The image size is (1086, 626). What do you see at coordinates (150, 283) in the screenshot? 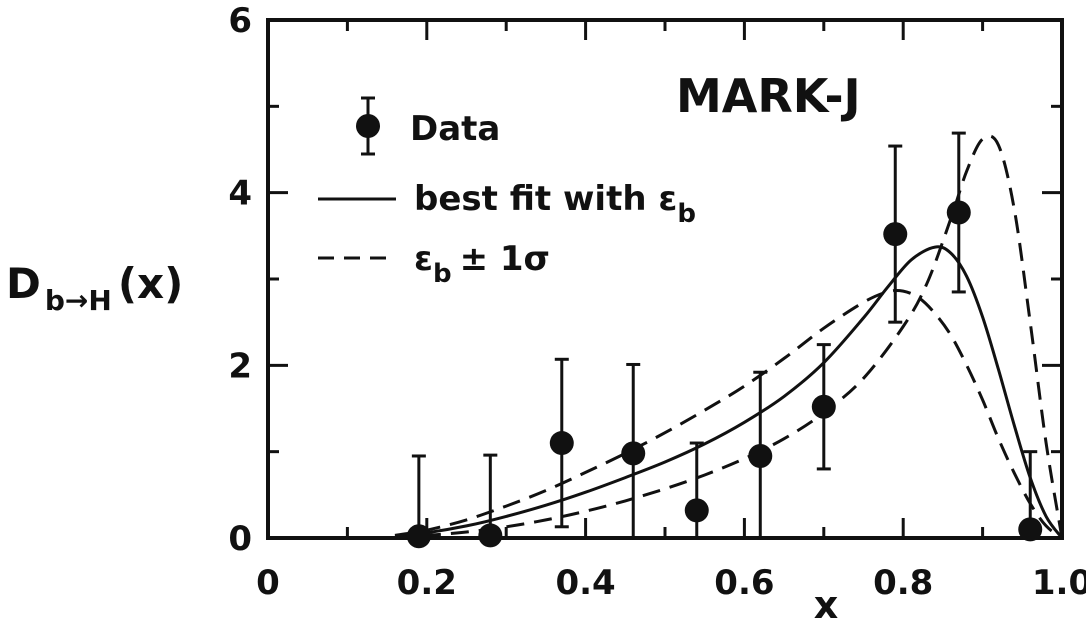
I see `y-axis-title-suffix: (x)` at bounding box center [150, 283].